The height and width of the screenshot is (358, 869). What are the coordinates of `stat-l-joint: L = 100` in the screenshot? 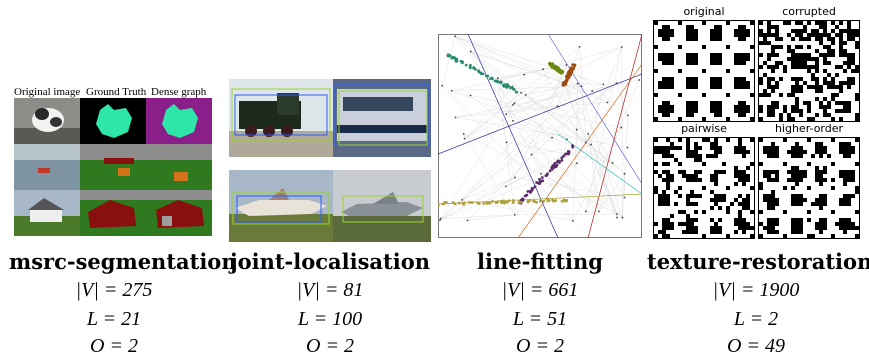 It's located at (330, 319).